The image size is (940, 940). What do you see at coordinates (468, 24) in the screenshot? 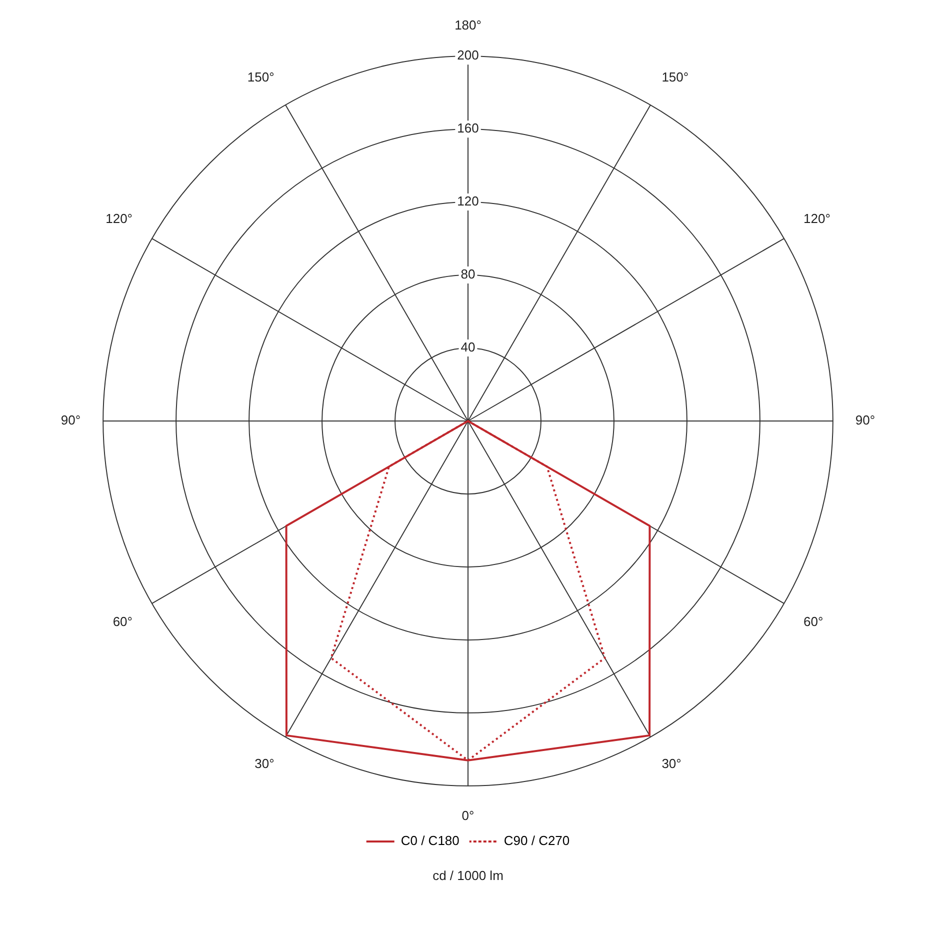
I see `spoke-label: 180°` at bounding box center [468, 24].